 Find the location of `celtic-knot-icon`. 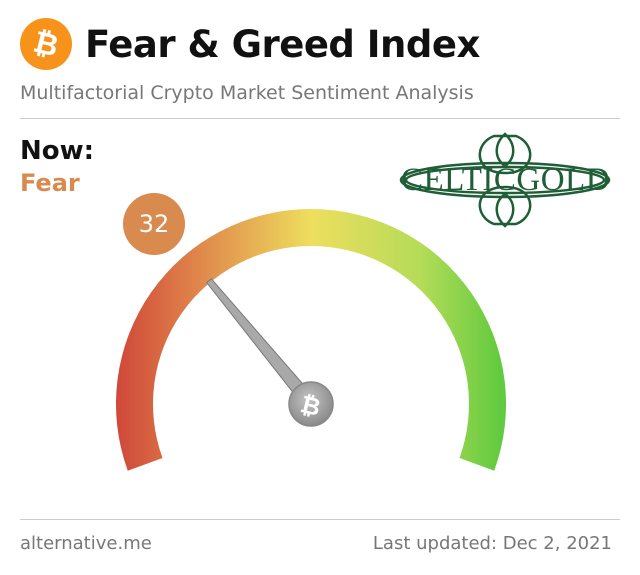

celtic-knot-icon is located at coordinates (505, 180).